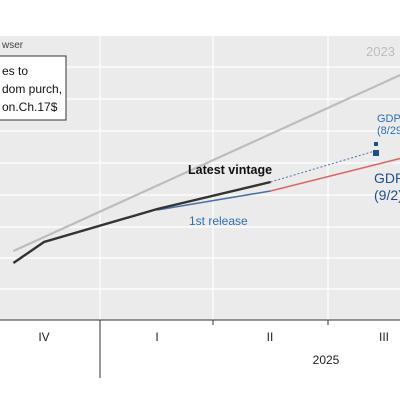 The image size is (400, 400). Describe the element at coordinates (387, 195) in the screenshot. I see `label-gdpnow-92-line2: (9/2)` at that location.